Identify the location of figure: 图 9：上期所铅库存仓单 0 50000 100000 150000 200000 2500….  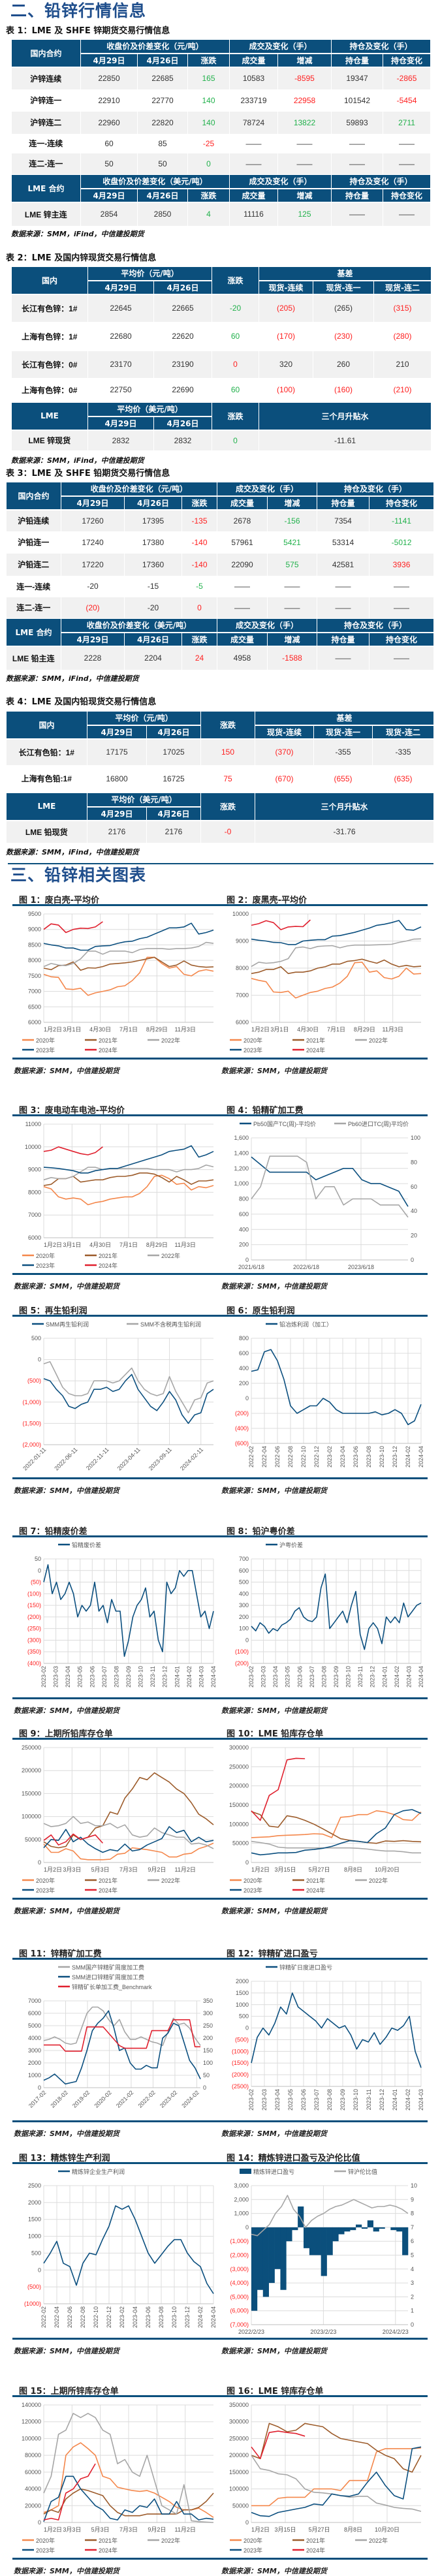
(116, 1821).